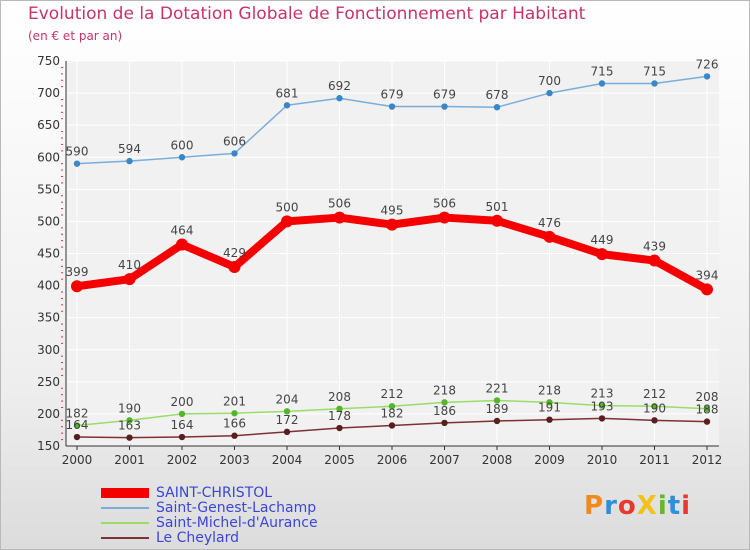 Image resolution: width=750 pixels, height=550 pixels. I want to click on data-label: 410, so click(129, 265).